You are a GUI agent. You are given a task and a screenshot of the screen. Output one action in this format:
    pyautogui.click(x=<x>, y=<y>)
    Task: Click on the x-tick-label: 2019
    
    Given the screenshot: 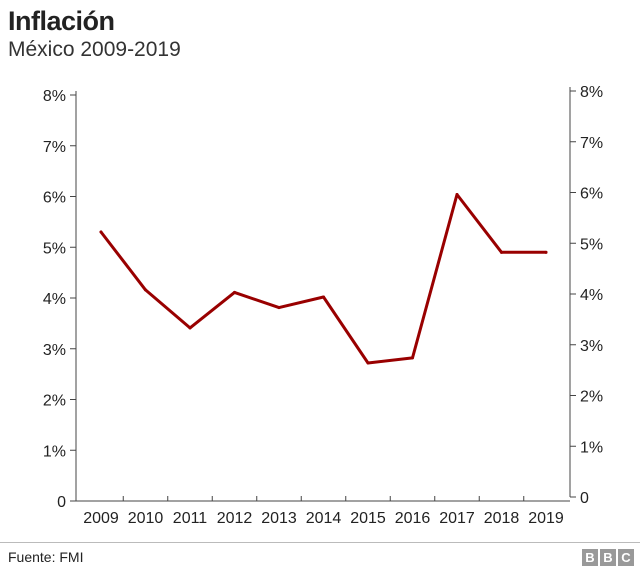 What is the action you would take?
    pyautogui.click(x=546, y=518)
    